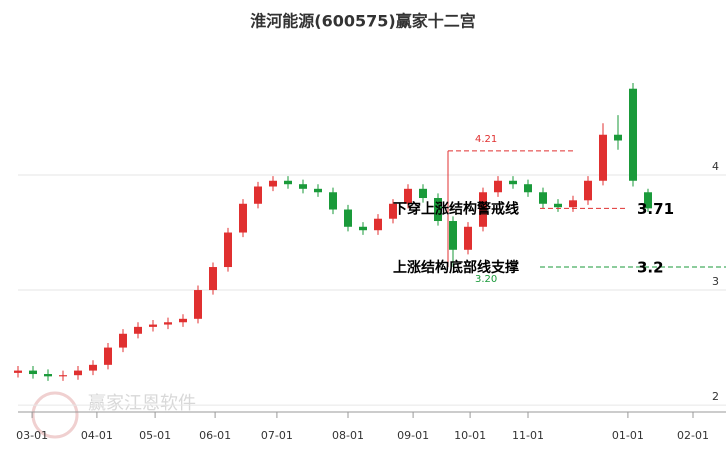  Describe the element at coordinates (55, 415) in the screenshot. I see `watermark-logo` at that location.